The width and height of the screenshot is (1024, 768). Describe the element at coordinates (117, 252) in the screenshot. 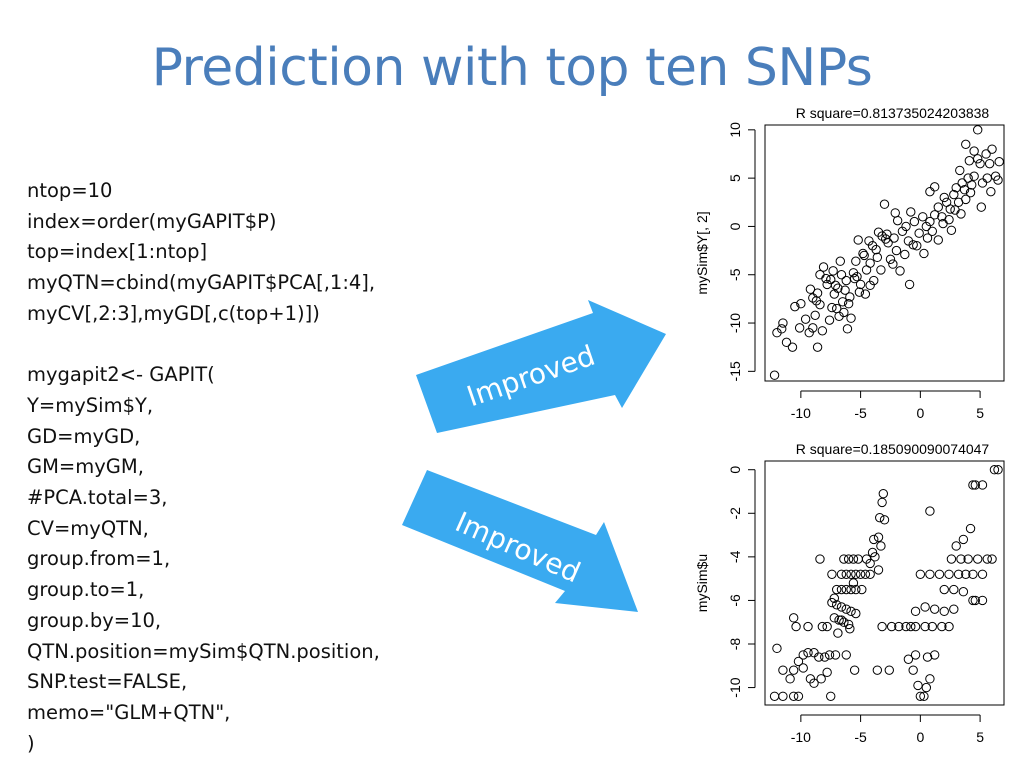

I see `code-line: top=index[1:ntop]` at that location.